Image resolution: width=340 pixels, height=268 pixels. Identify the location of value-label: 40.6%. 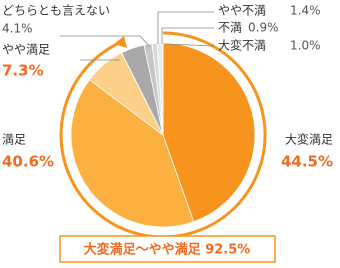
(28, 162).